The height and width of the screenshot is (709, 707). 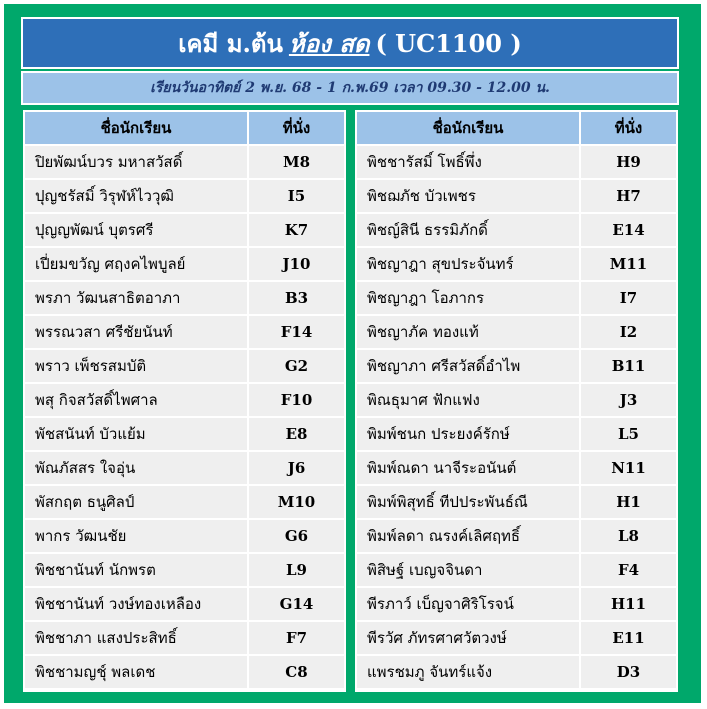 I want to click on student-name: พัสกฤต ธนูศิลป์, so click(x=136, y=502).